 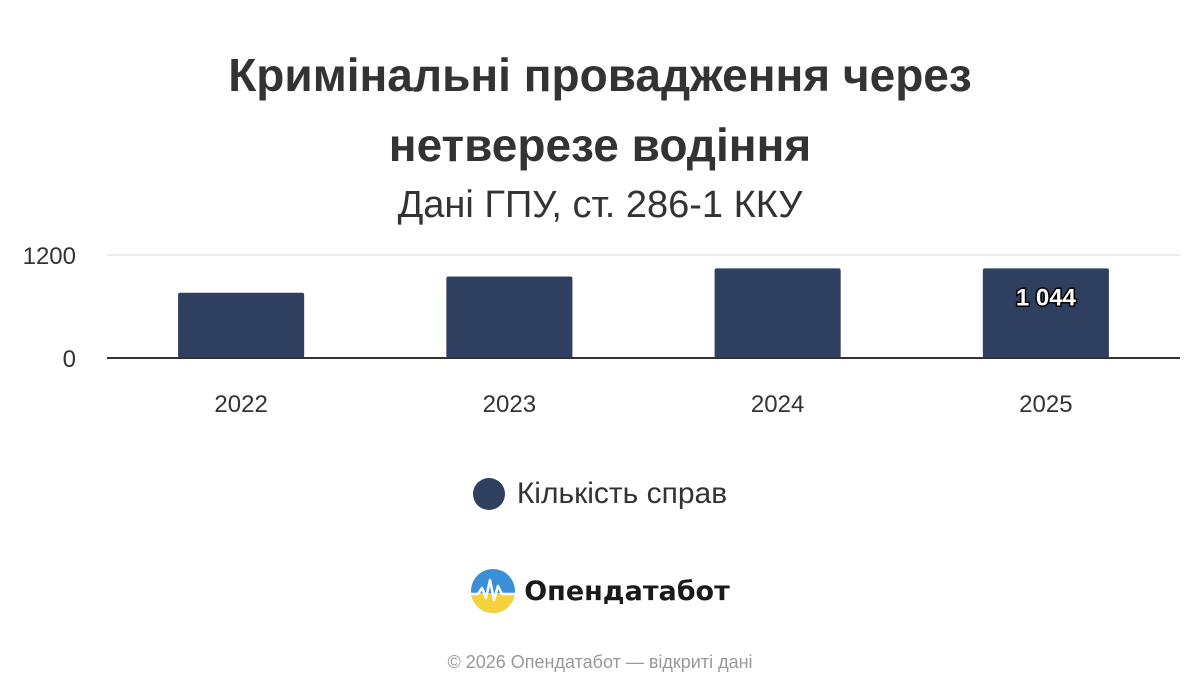 I want to click on data-label-2025: 1 044, so click(x=1046, y=297).